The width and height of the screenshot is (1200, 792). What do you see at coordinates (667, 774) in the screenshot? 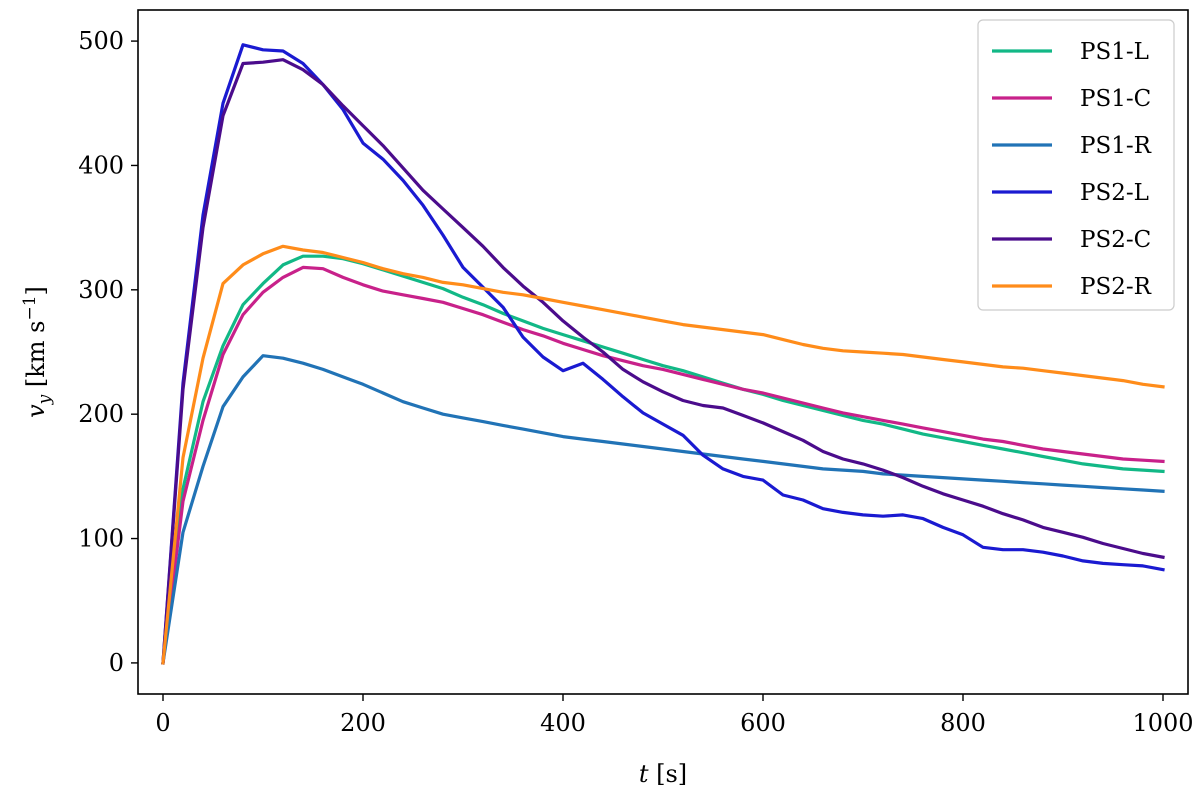
I see `x-axis-unit: [s]` at bounding box center [667, 774].